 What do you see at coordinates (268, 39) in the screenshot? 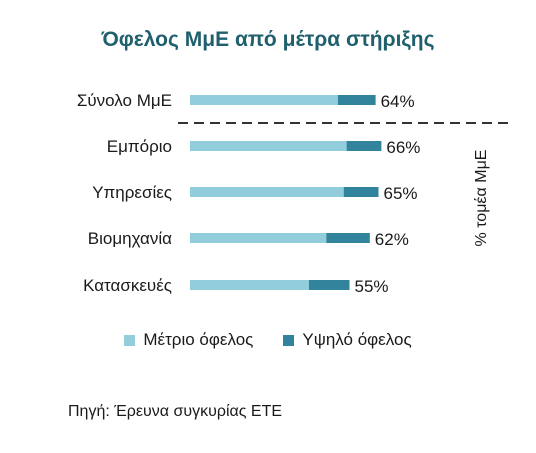
I see `chart-title: Όφελος ΜμΕ από μέτρα στήριξης` at bounding box center [268, 39].